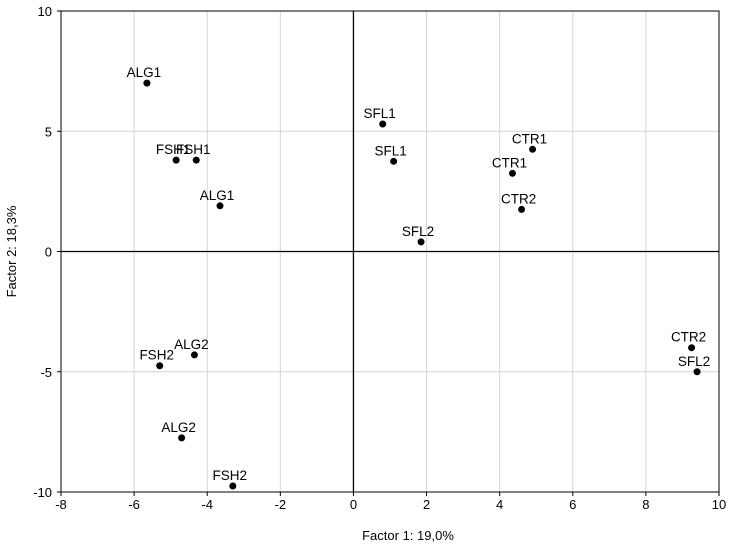  I want to click on x-tick-label: 6, so click(572, 504).